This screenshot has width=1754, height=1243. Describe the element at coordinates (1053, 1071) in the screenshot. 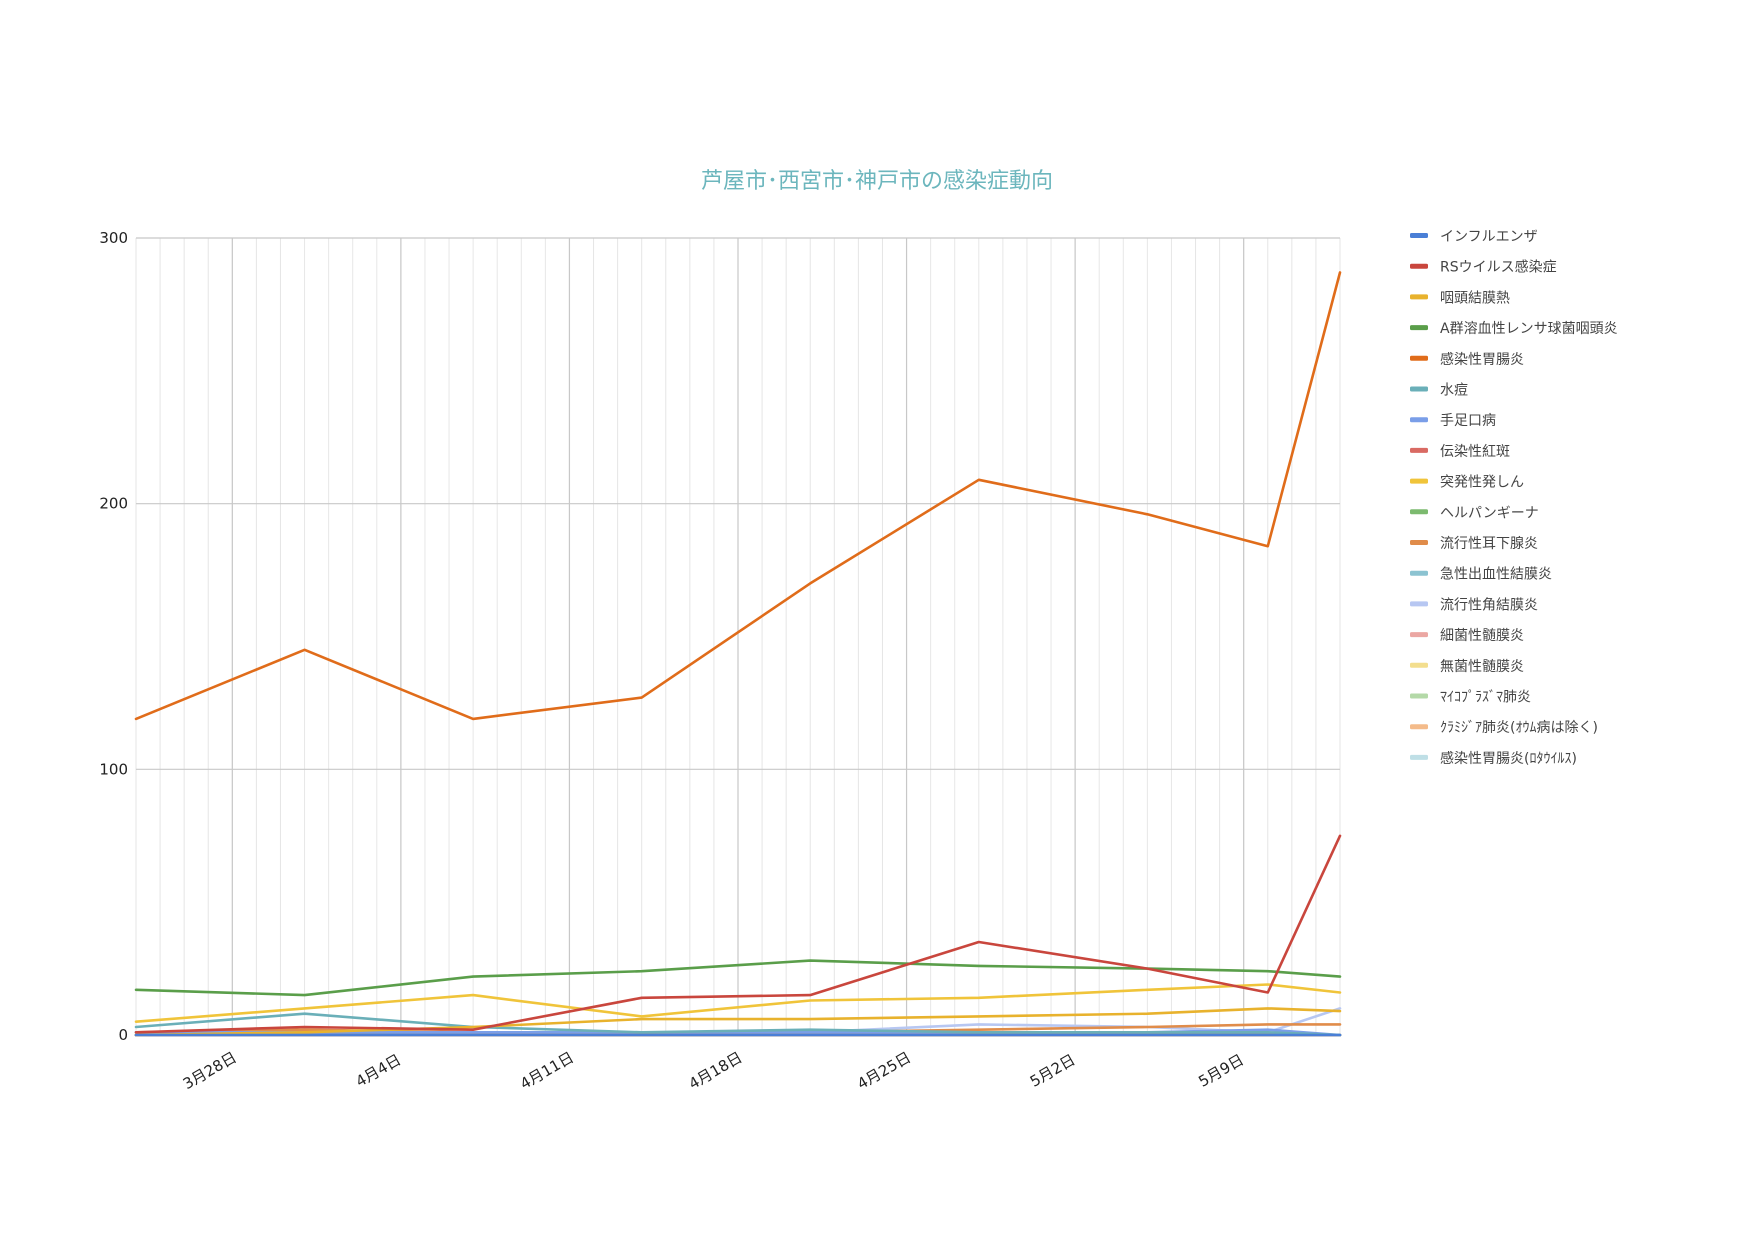

I see `x-tick-label: 5月2日` at that location.